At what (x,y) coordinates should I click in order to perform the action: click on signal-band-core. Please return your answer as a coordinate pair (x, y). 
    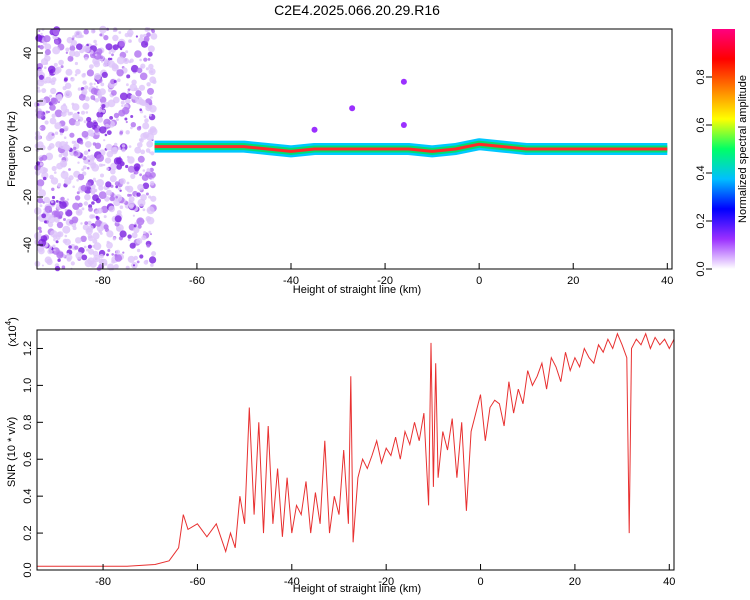
    Looking at the image, I should click on (411, 147).